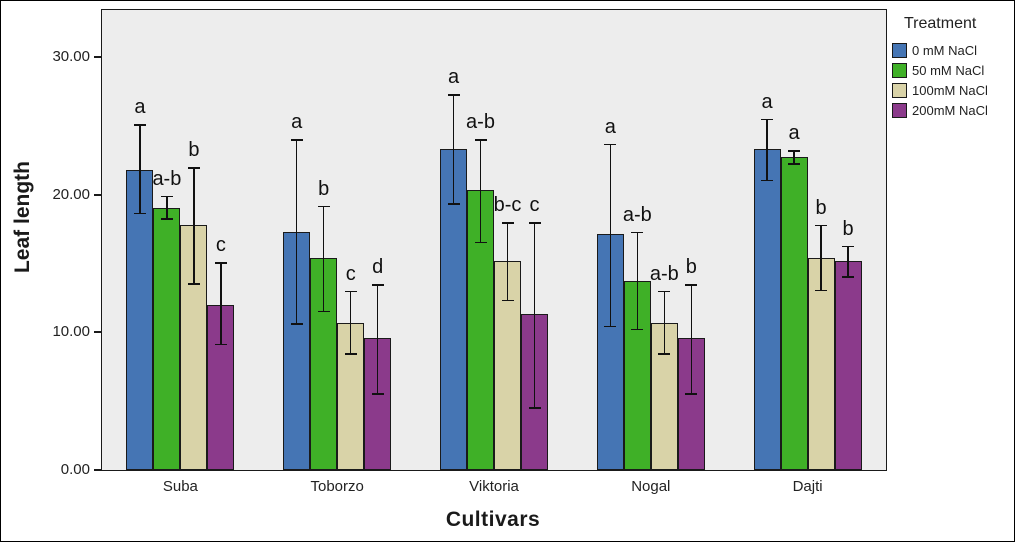 This screenshot has height=542, width=1015. What do you see at coordinates (180, 486) in the screenshot?
I see `x-tick-label: Suba` at bounding box center [180, 486].